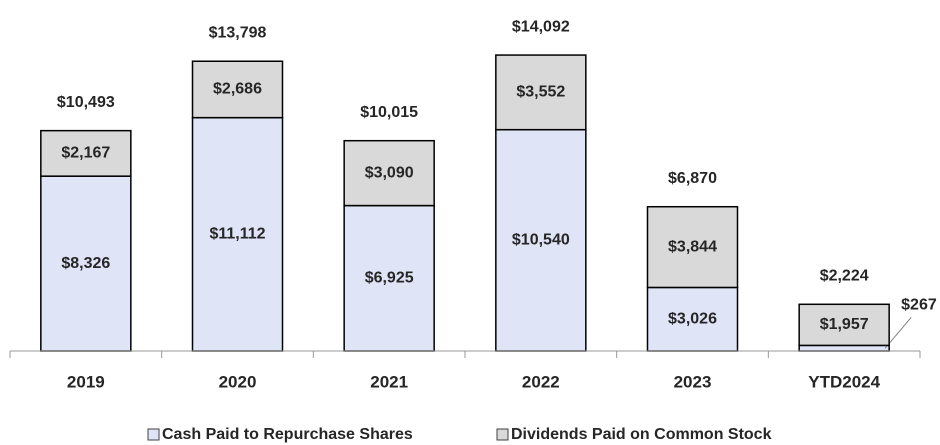 The image size is (940, 445). What do you see at coordinates (389, 381) in the screenshot?
I see `x-tick-label: 2021` at bounding box center [389, 381].